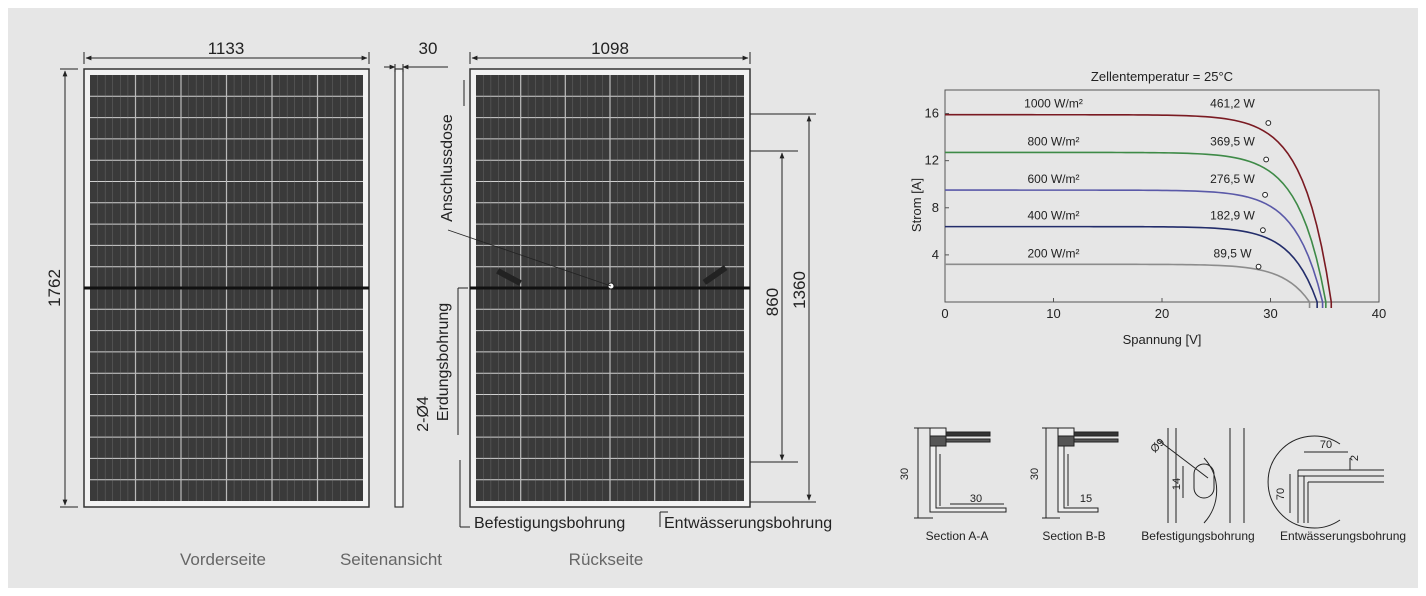 The width and height of the screenshot is (1426, 596). Describe the element at coordinates (54, 288) in the screenshot. I see `front-height-label: 1762` at that location.